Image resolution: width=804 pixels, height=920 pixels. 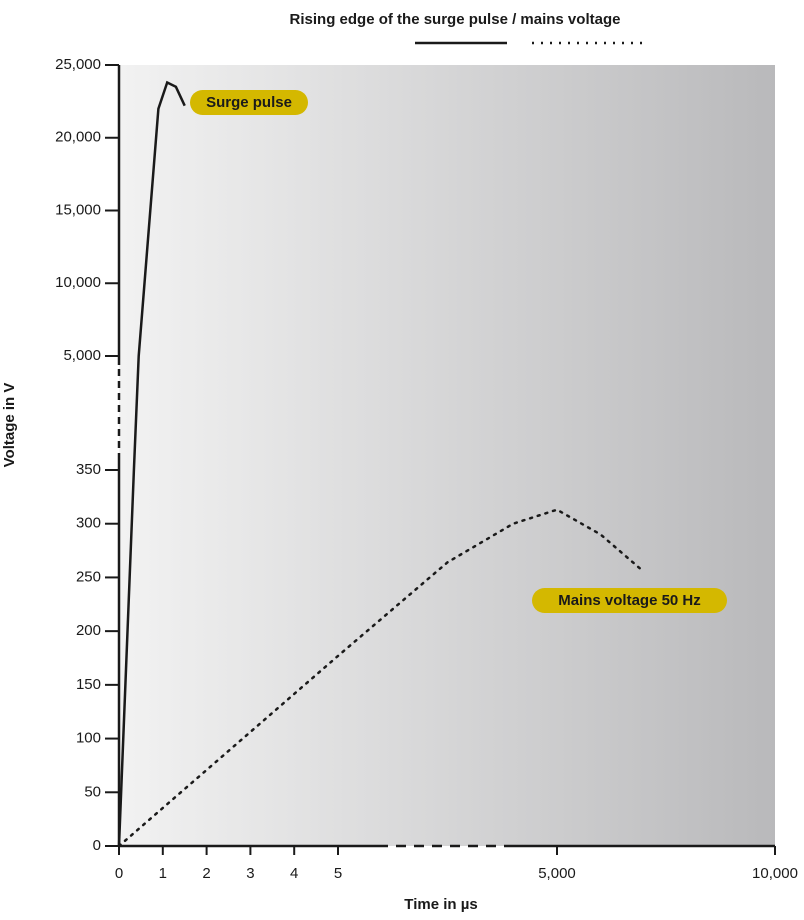 I want to click on y-tick-label: 15,000, so click(x=78, y=209).